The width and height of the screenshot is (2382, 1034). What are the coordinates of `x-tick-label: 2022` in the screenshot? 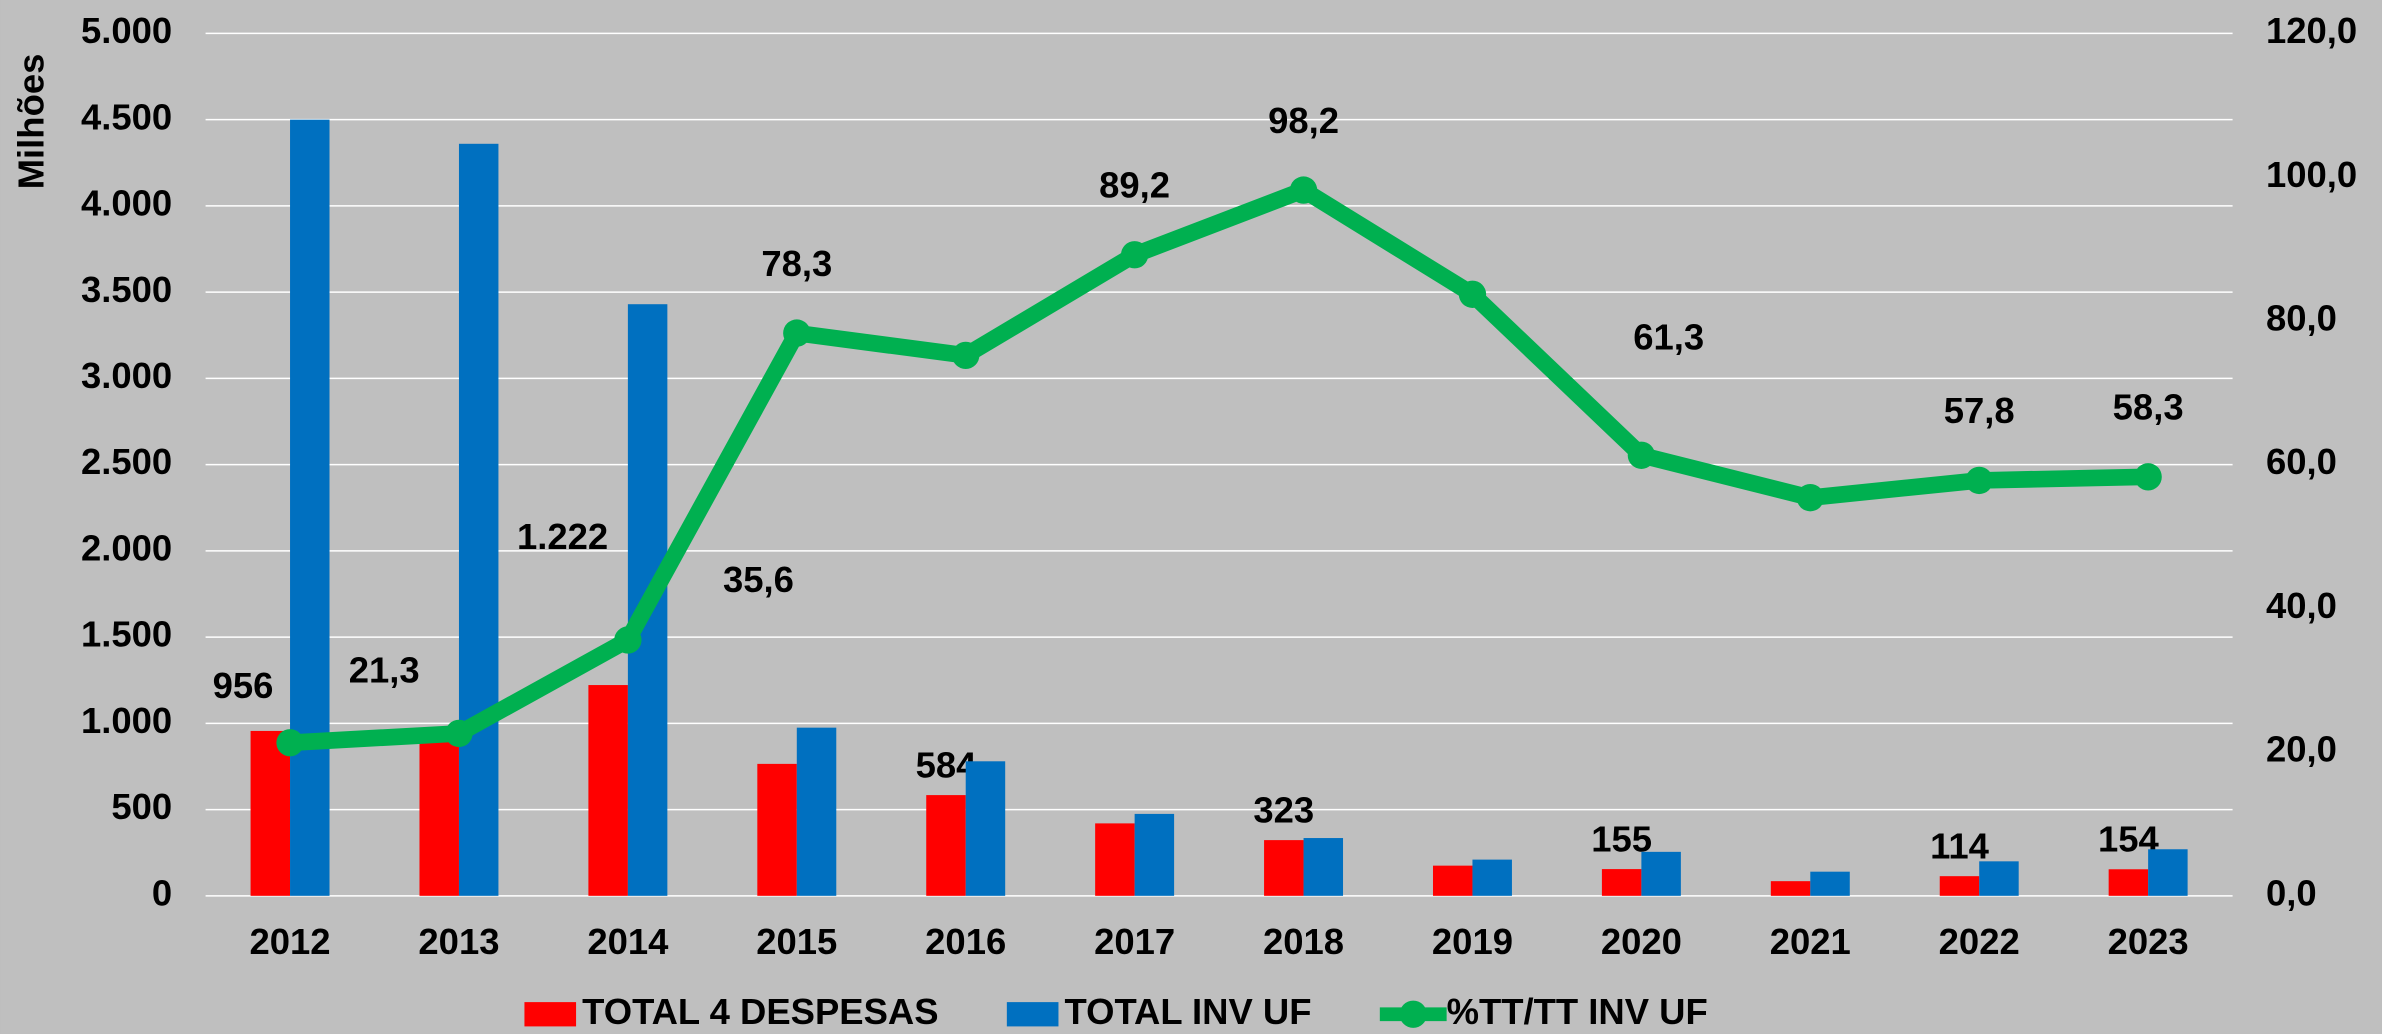 It's located at (1979, 941).